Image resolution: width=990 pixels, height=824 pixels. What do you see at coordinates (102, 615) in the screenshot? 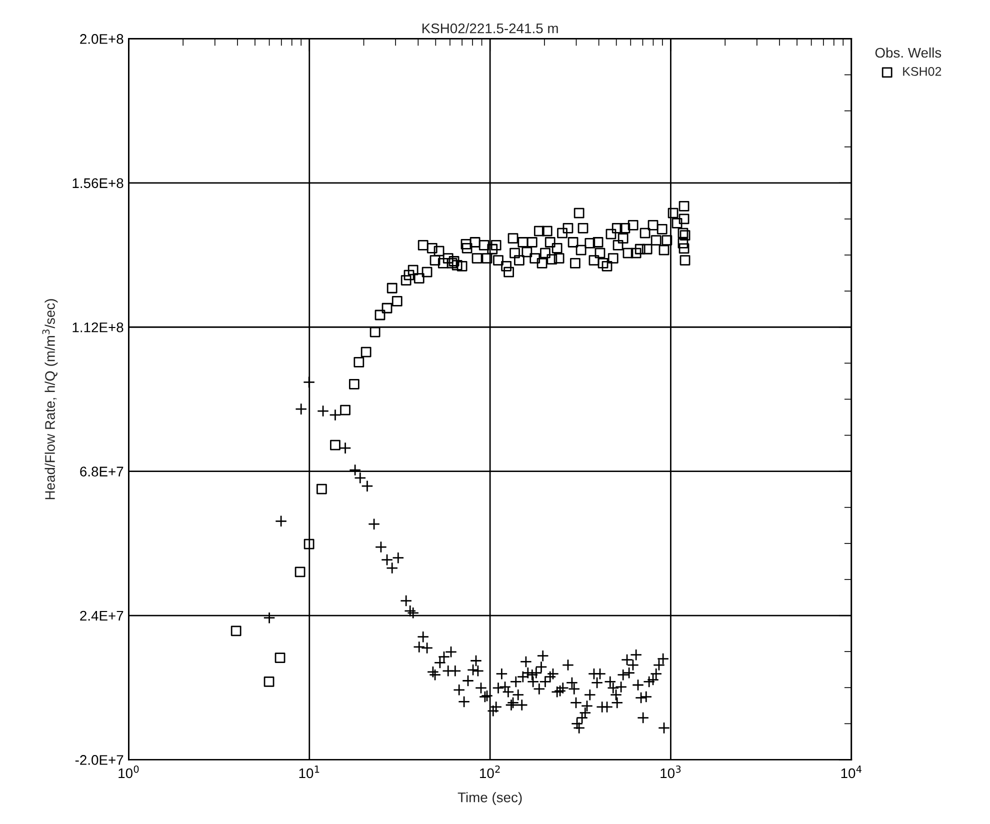
I see `y-tick-label: 2.4E+7` at bounding box center [102, 615].